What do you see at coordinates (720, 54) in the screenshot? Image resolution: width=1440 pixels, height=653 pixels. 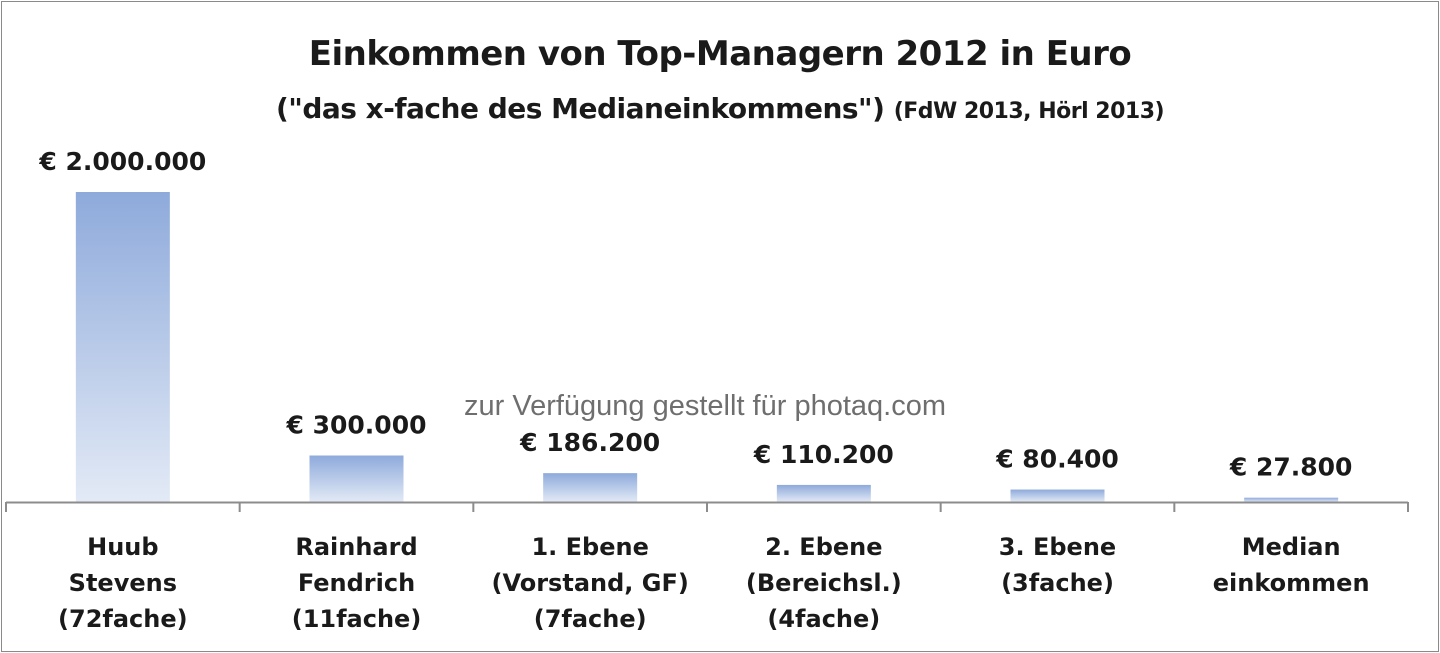 I see `chart-title: Einkommen von Top-Managern 2012 in Euro` at bounding box center [720, 54].